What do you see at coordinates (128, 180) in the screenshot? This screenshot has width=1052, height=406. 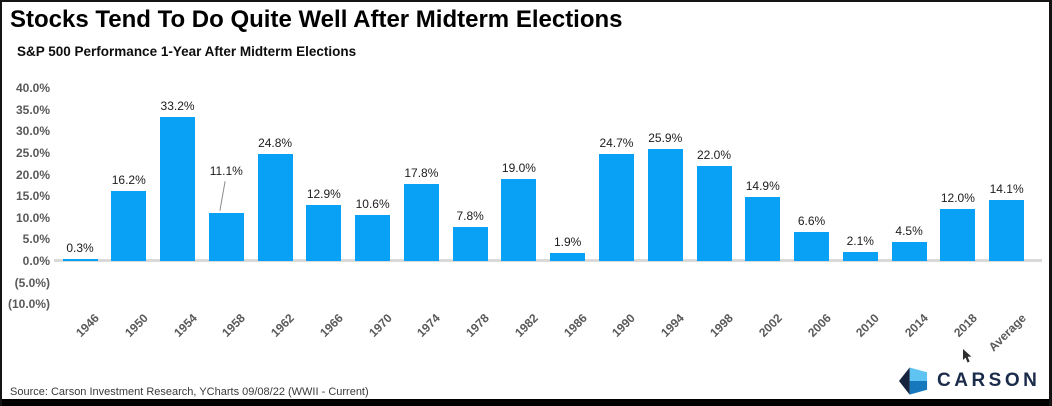 I see `bar-value-label: 16.2%` at bounding box center [128, 180].